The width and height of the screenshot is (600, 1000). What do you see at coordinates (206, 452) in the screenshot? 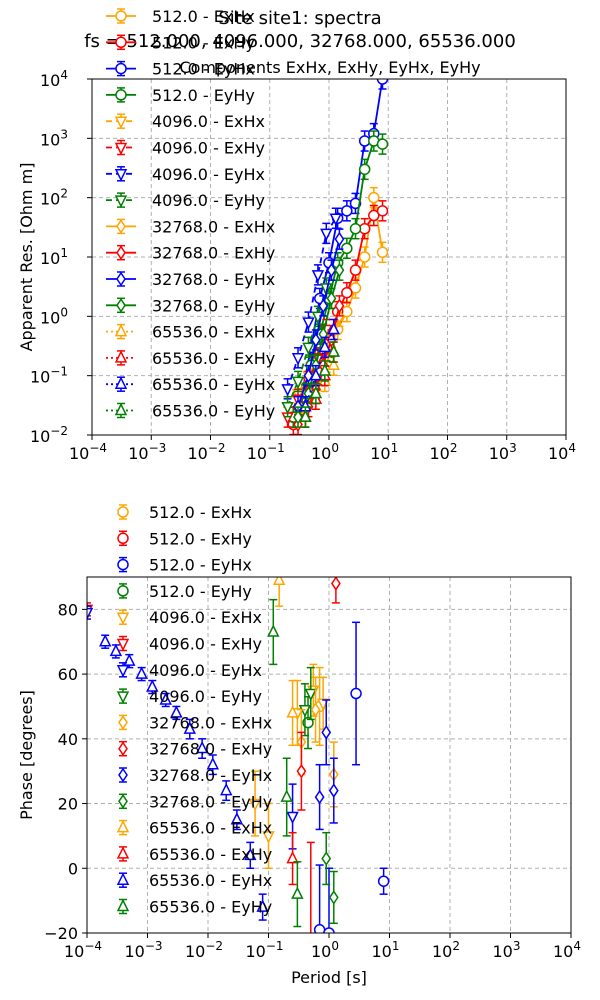
I see `x-tick-label: 10⁻²` at bounding box center [206, 452].